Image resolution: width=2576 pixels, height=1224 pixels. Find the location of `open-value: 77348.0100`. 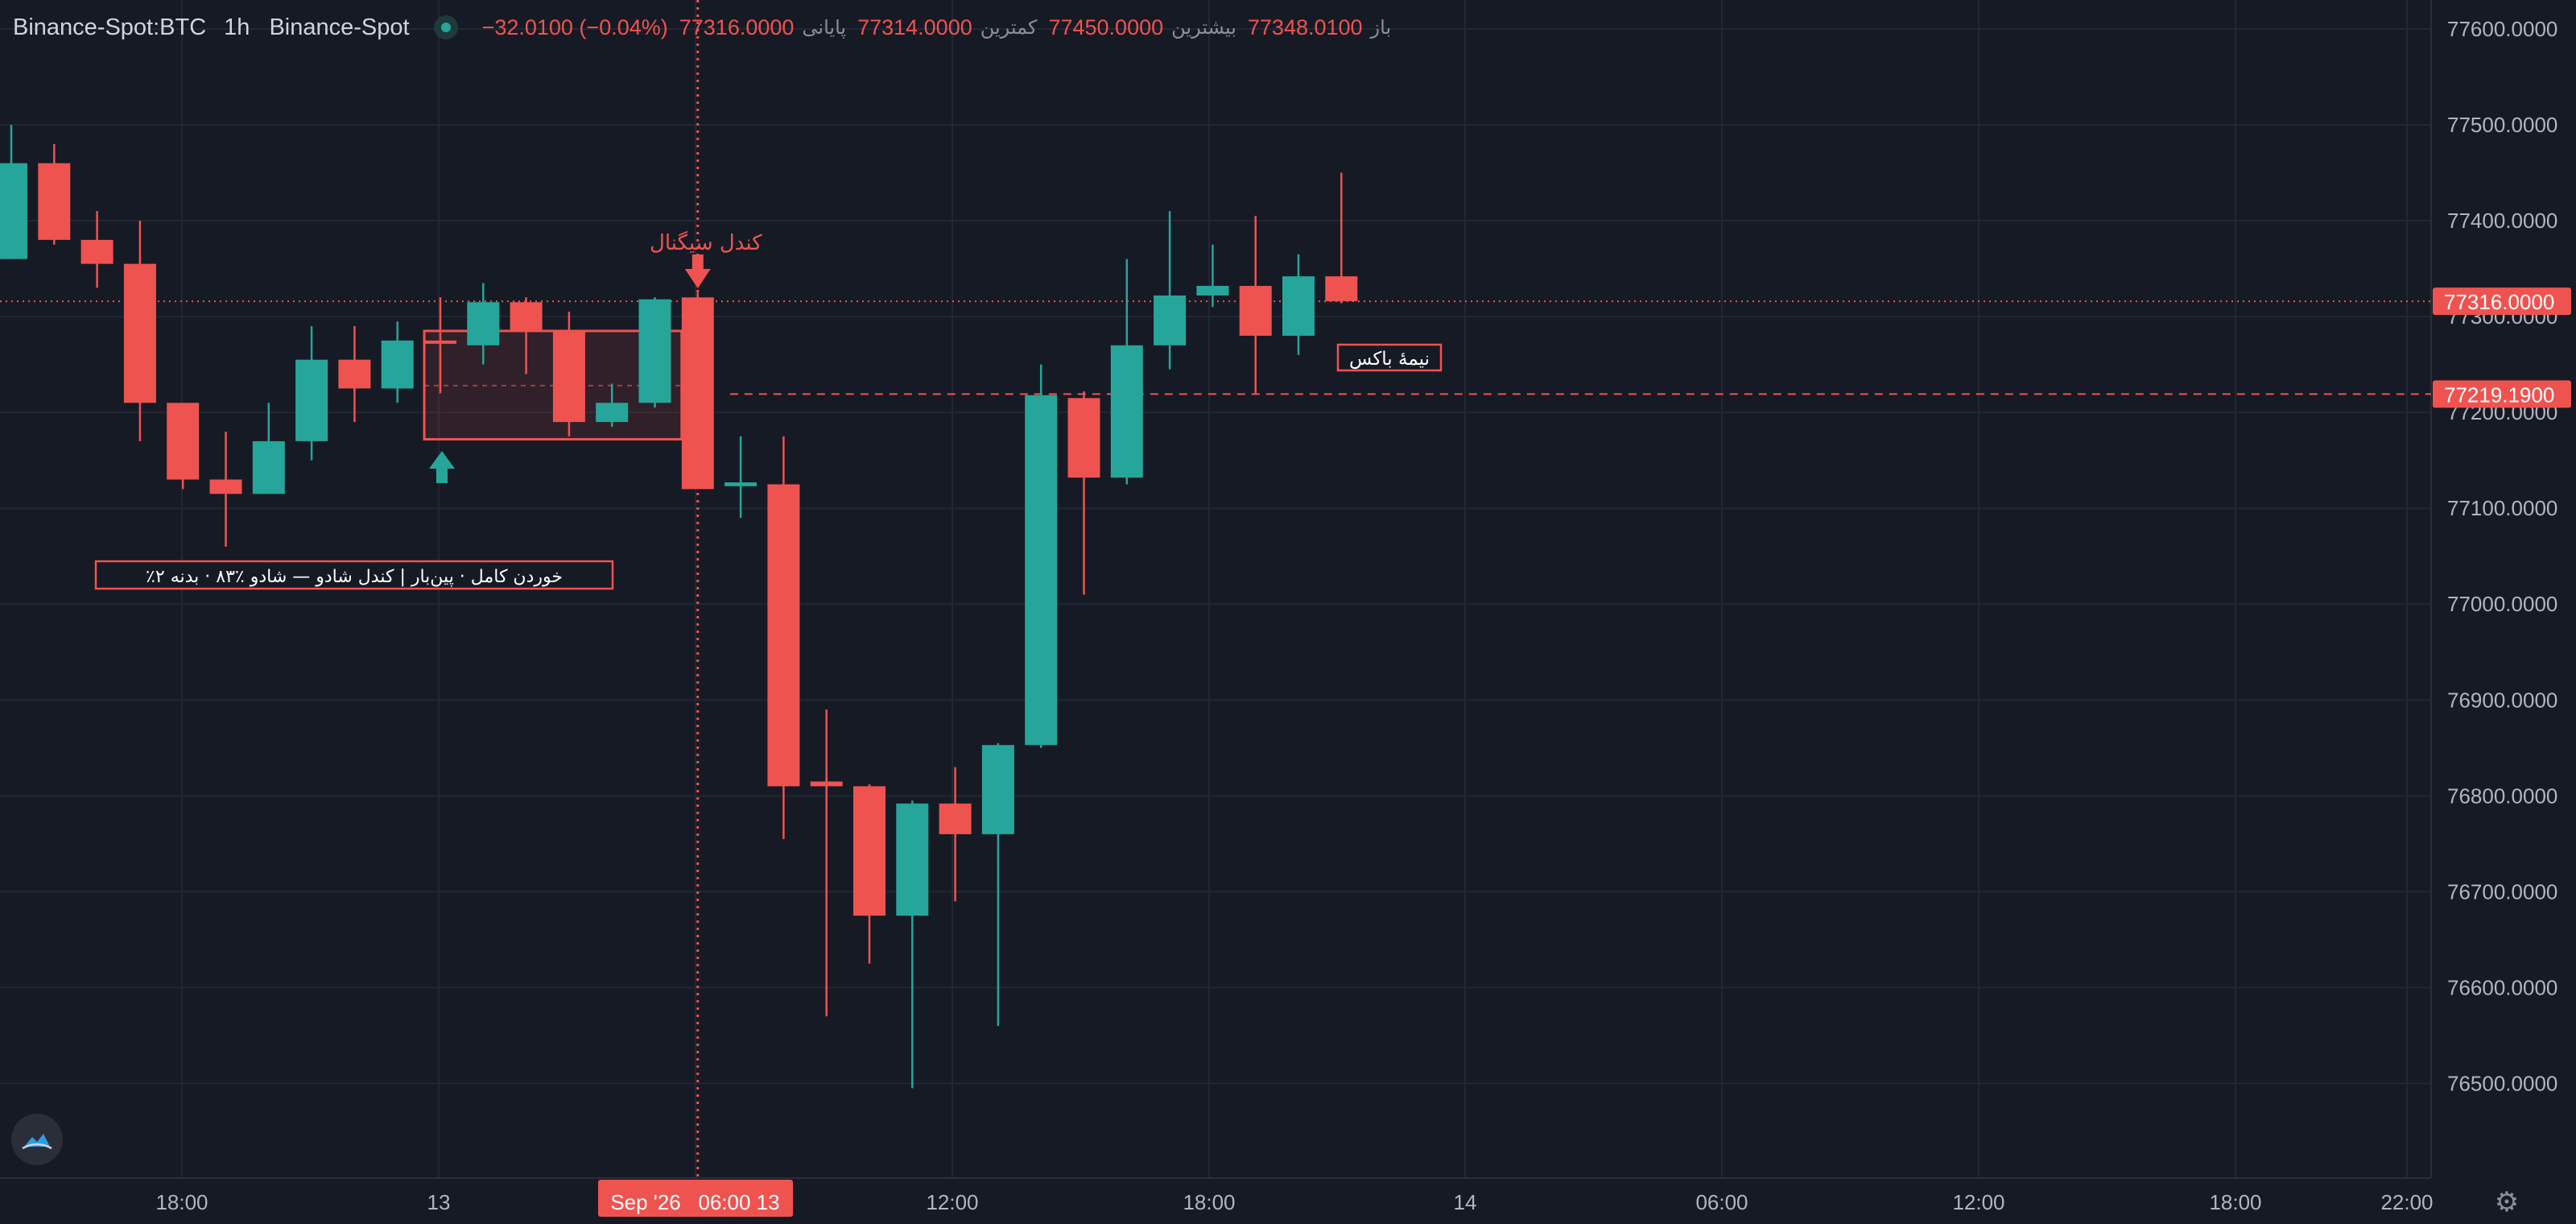

open-value: 77348.0100 is located at coordinates (1305, 26).